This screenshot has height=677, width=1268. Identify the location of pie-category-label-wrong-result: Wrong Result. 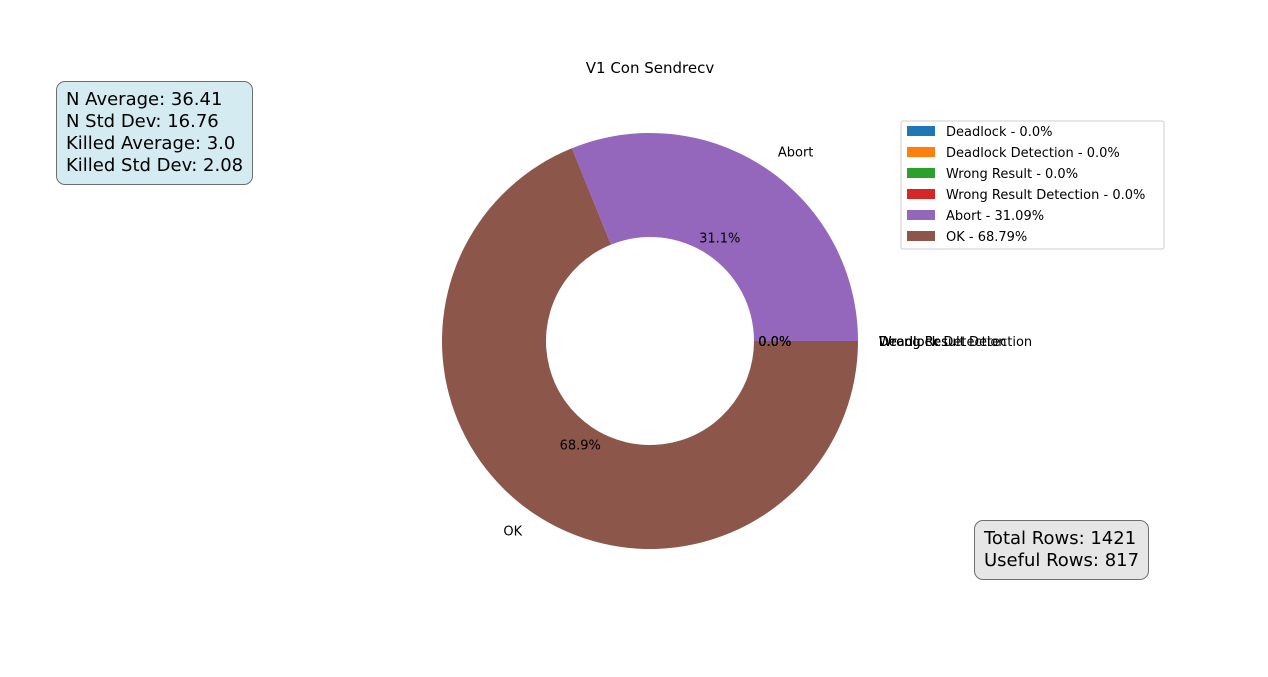
(922, 342).